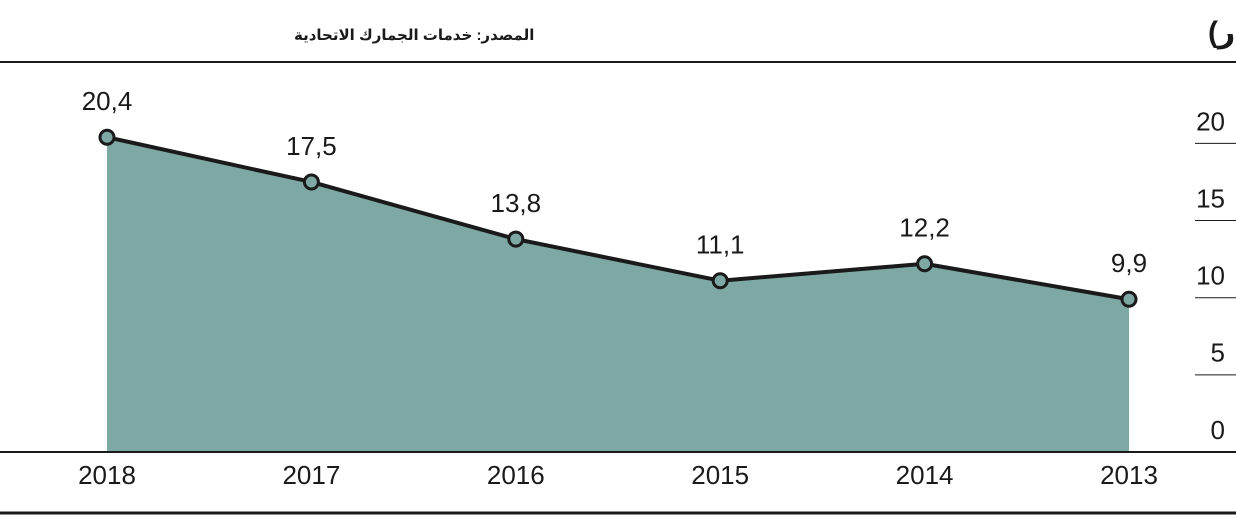 The height and width of the screenshot is (517, 1236). What do you see at coordinates (1218, 430) in the screenshot?
I see `y-tick-label: 0` at bounding box center [1218, 430].